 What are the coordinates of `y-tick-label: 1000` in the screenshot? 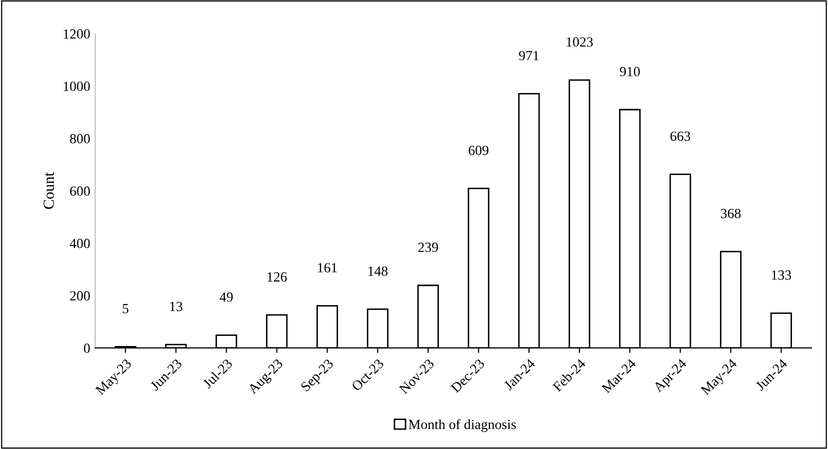 It's located at (77, 87).